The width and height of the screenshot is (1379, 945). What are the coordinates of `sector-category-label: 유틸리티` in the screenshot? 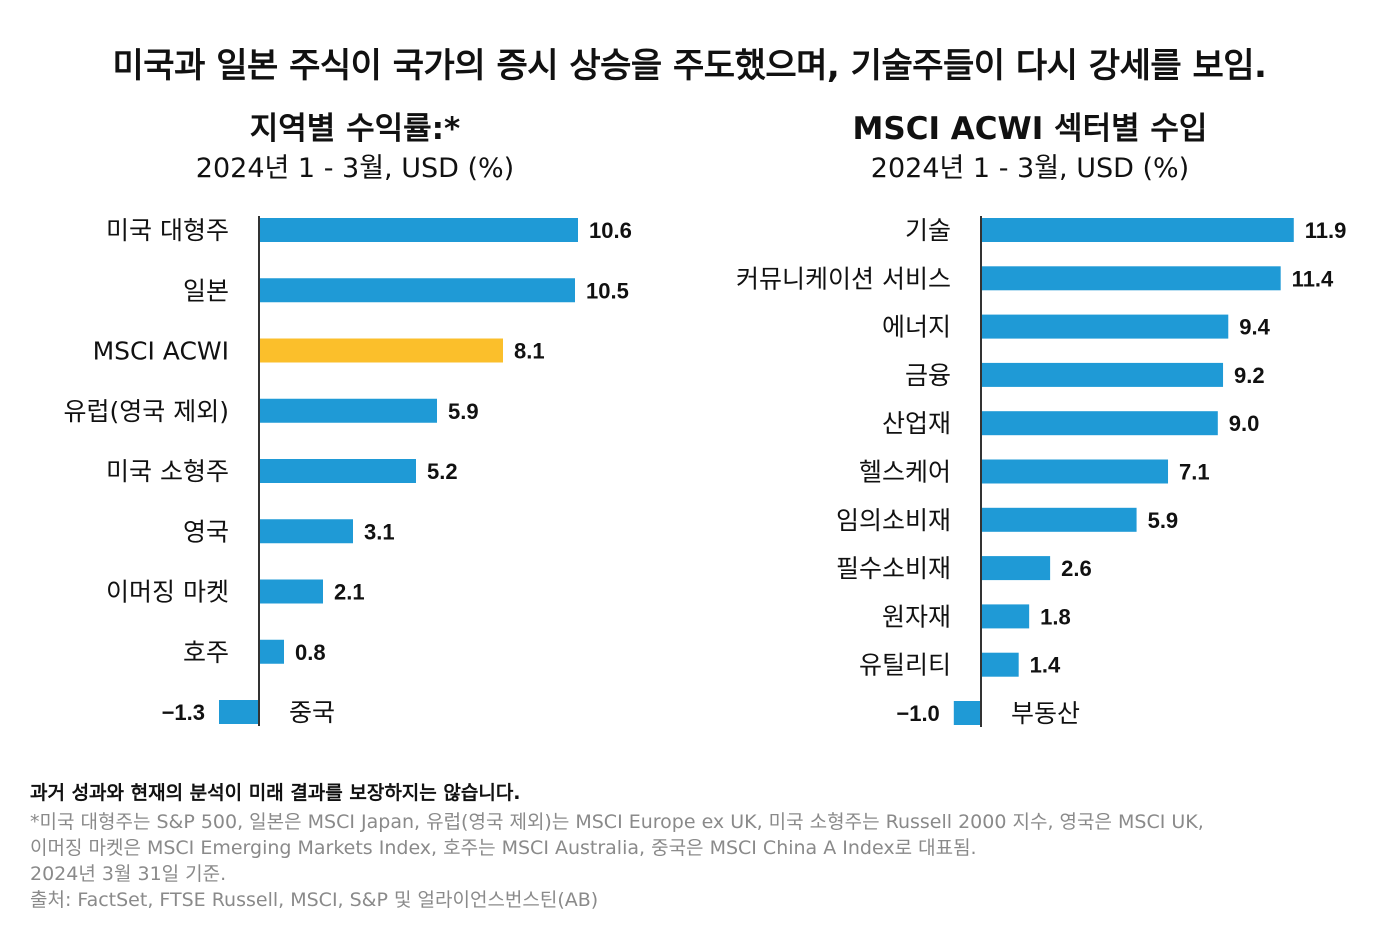 It's located at (905, 665).